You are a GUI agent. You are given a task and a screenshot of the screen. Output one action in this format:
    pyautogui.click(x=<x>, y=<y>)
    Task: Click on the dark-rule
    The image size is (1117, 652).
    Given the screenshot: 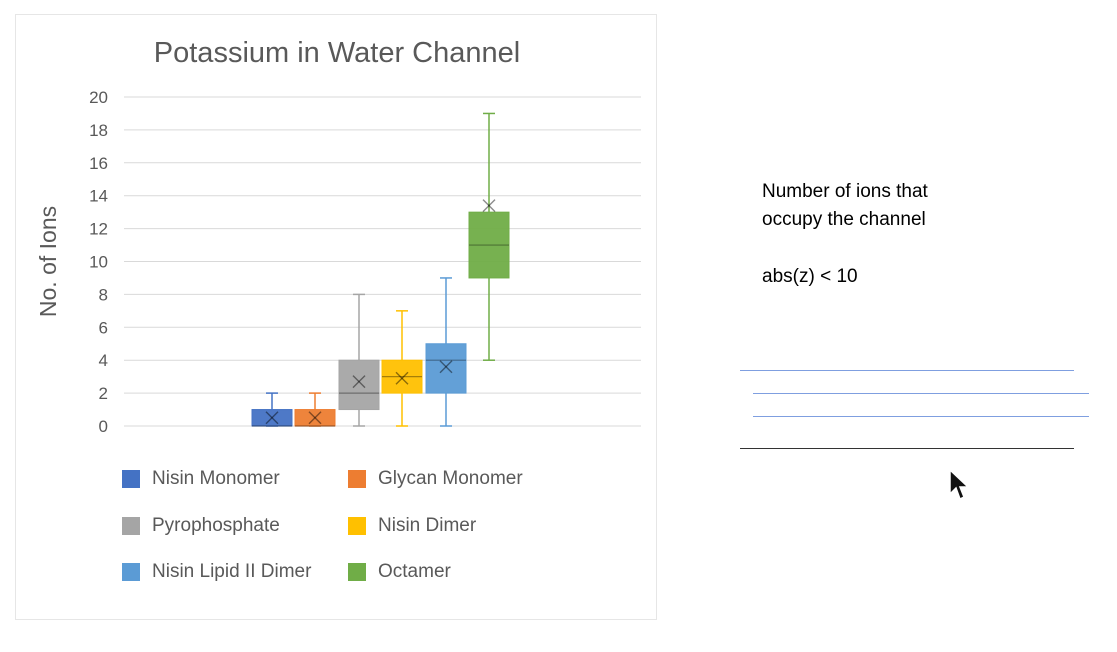 What is the action you would take?
    pyautogui.click(x=907, y=448)
    